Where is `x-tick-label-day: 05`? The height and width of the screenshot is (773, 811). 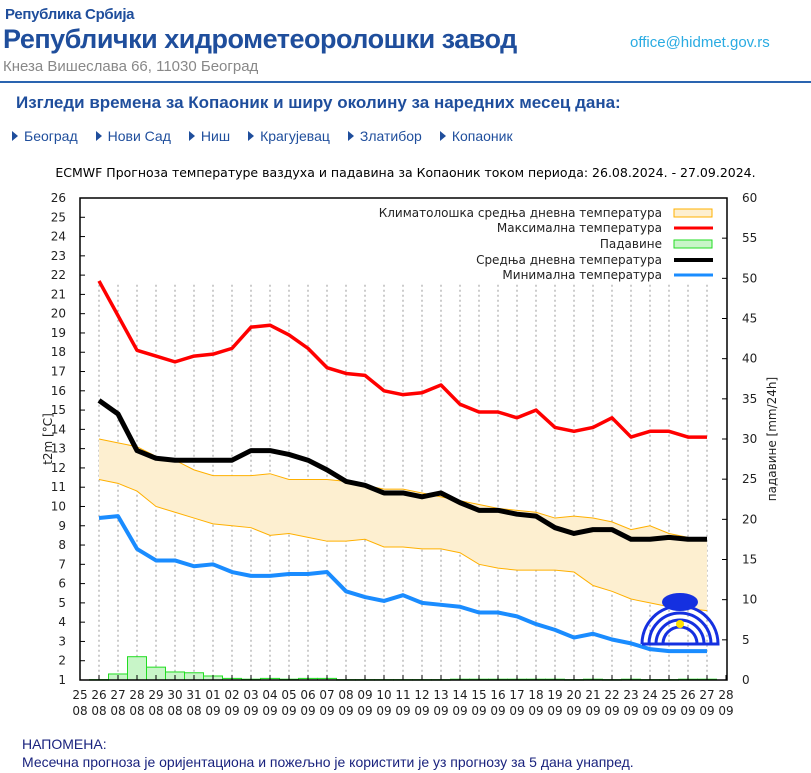
x-tick-label-day: 05 is located at coordinates (288, 695).